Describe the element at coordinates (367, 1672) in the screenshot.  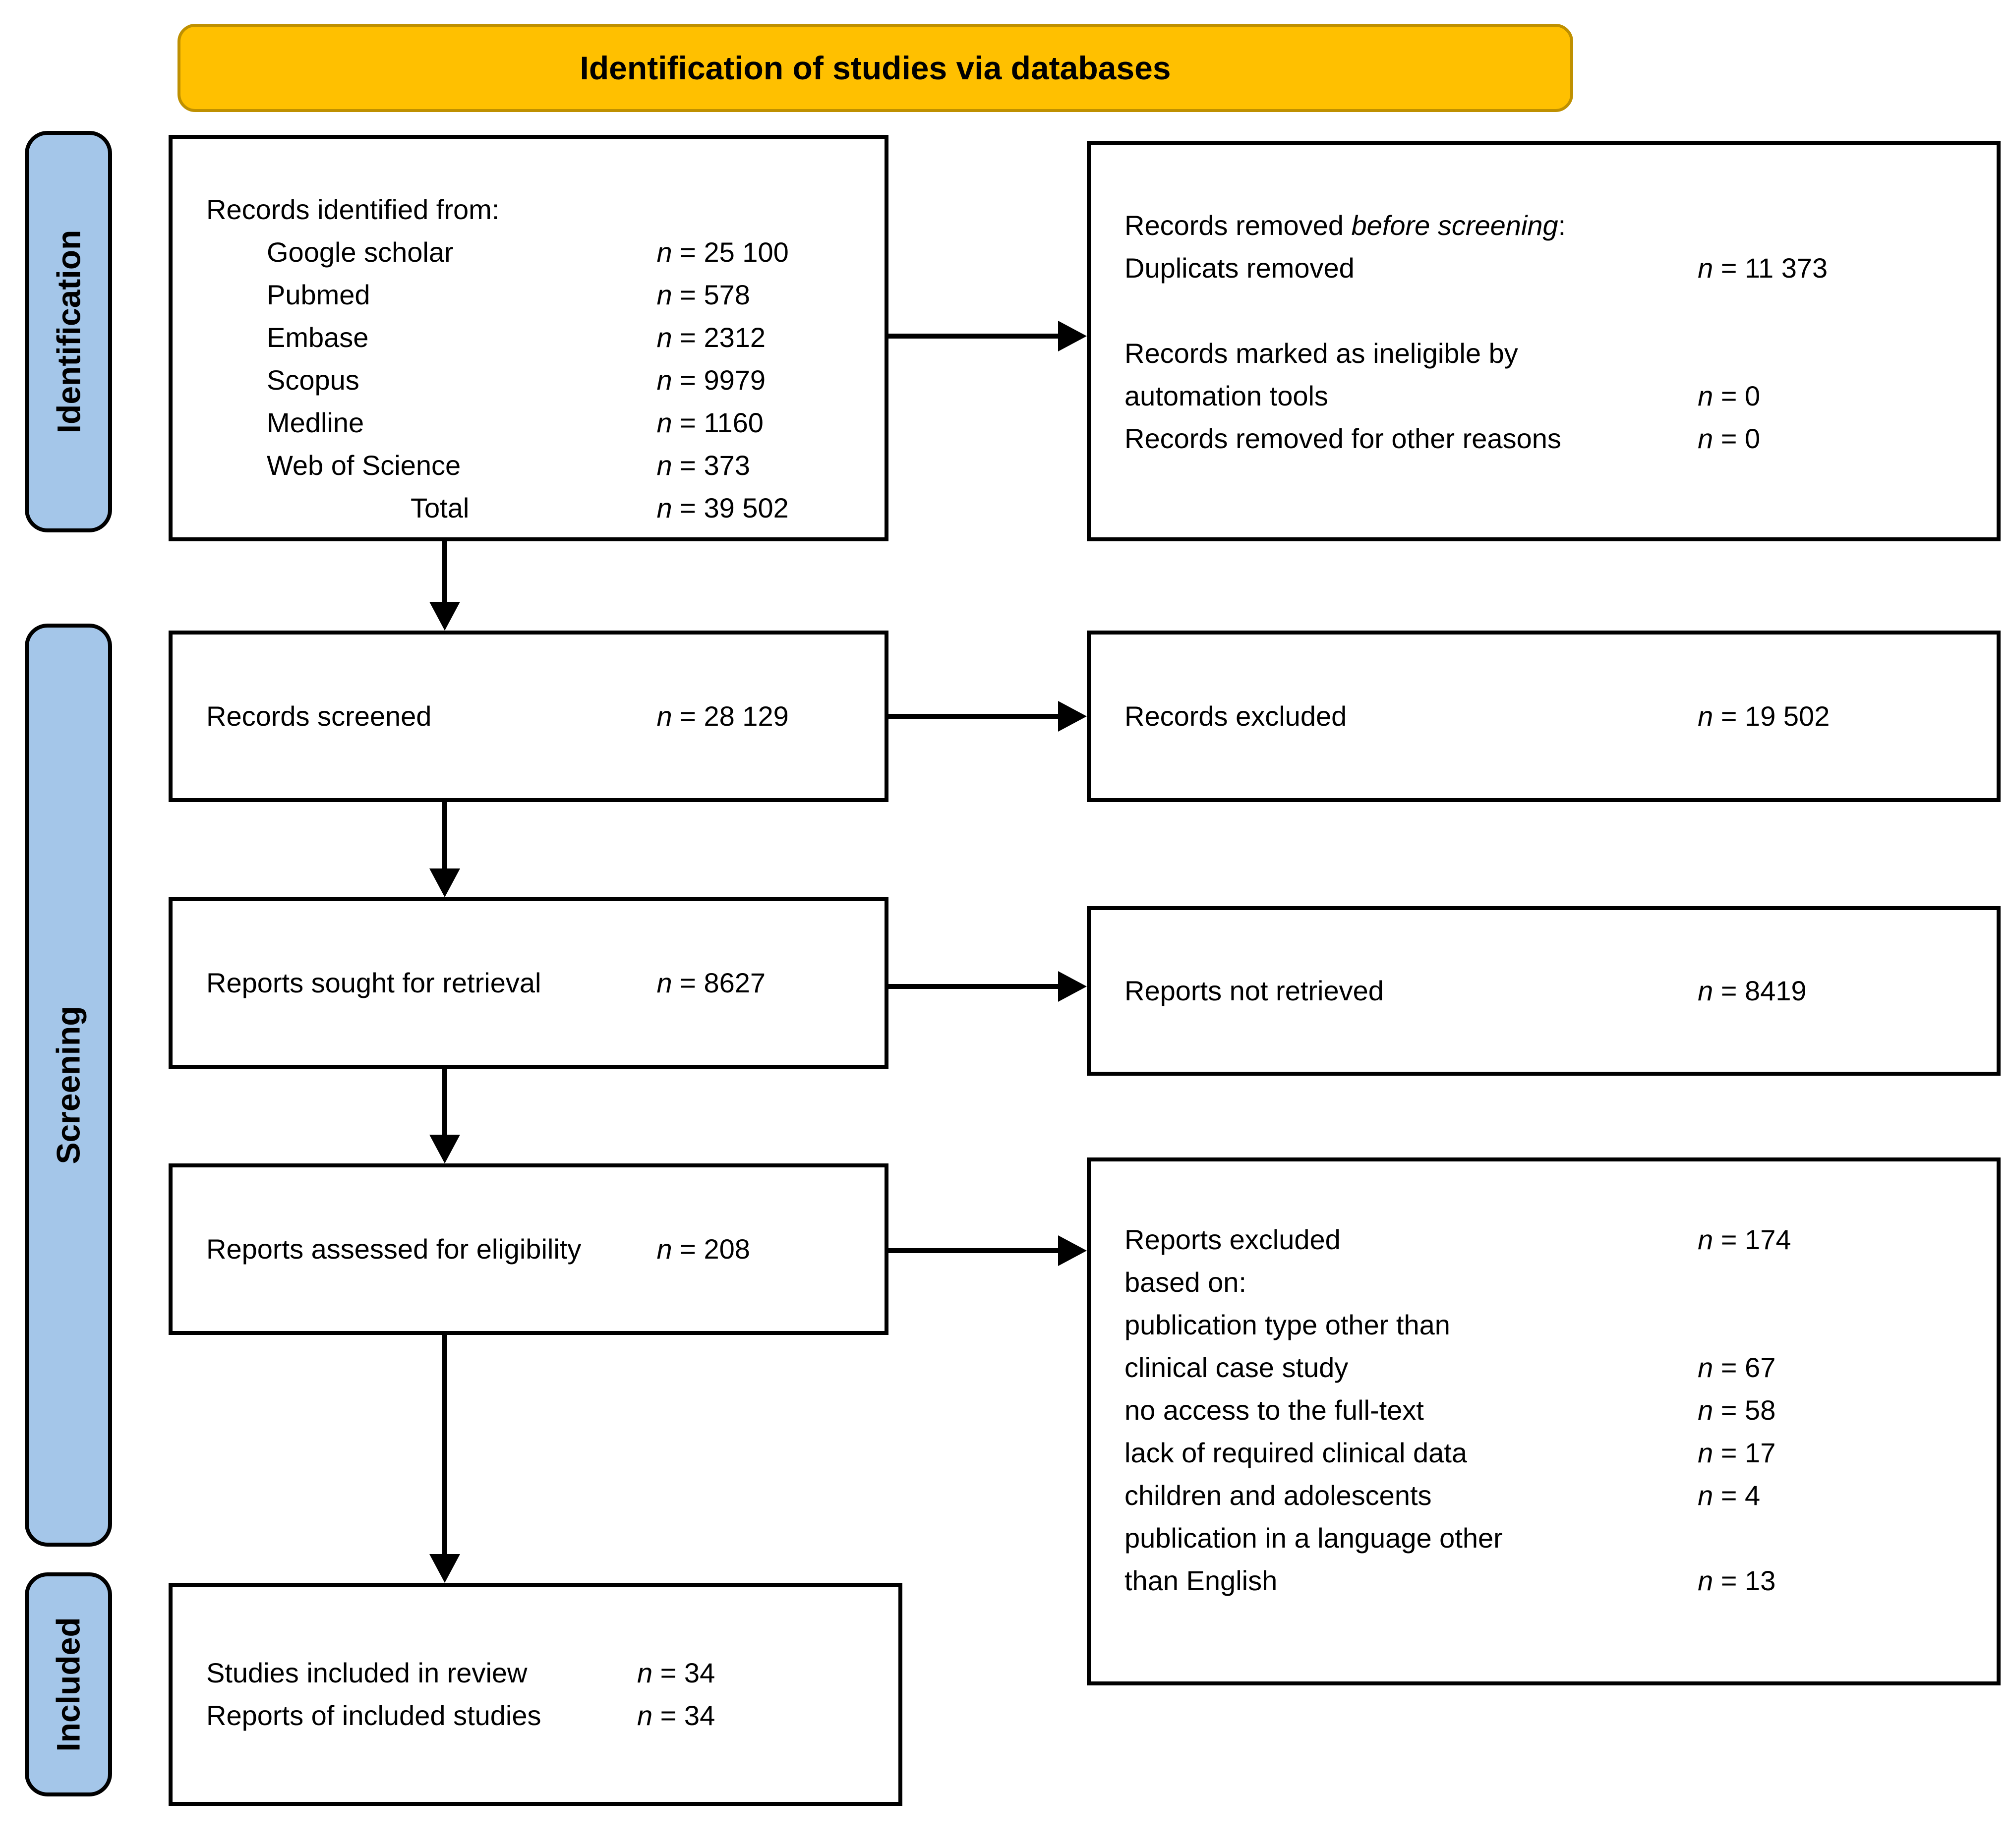
I see `box-row-label: Studies included in review` at that location.